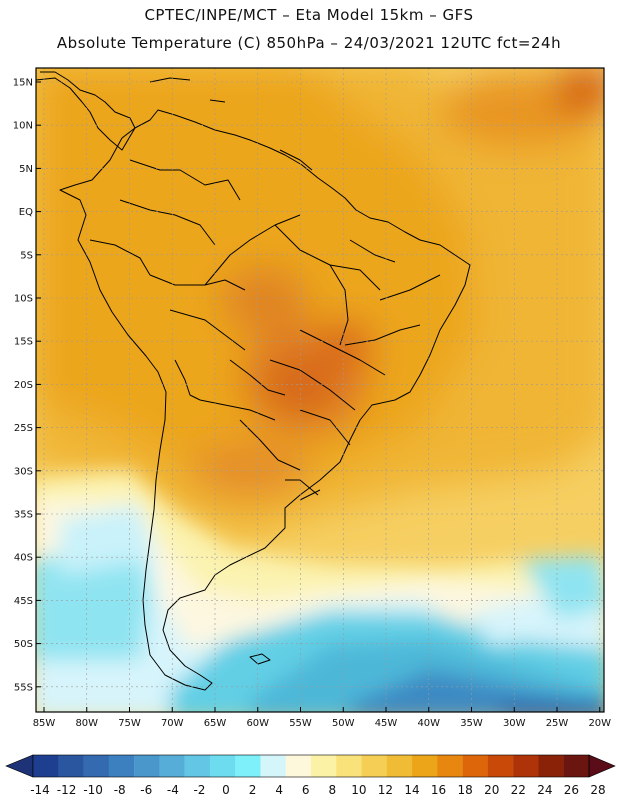 Image resolution: width=618 pixels, height=800 pixels. What do you see at coordinates (226, 790) in the screenshot?
I see `colorbar-tick-label: 0` at bounding box center [226, 790].